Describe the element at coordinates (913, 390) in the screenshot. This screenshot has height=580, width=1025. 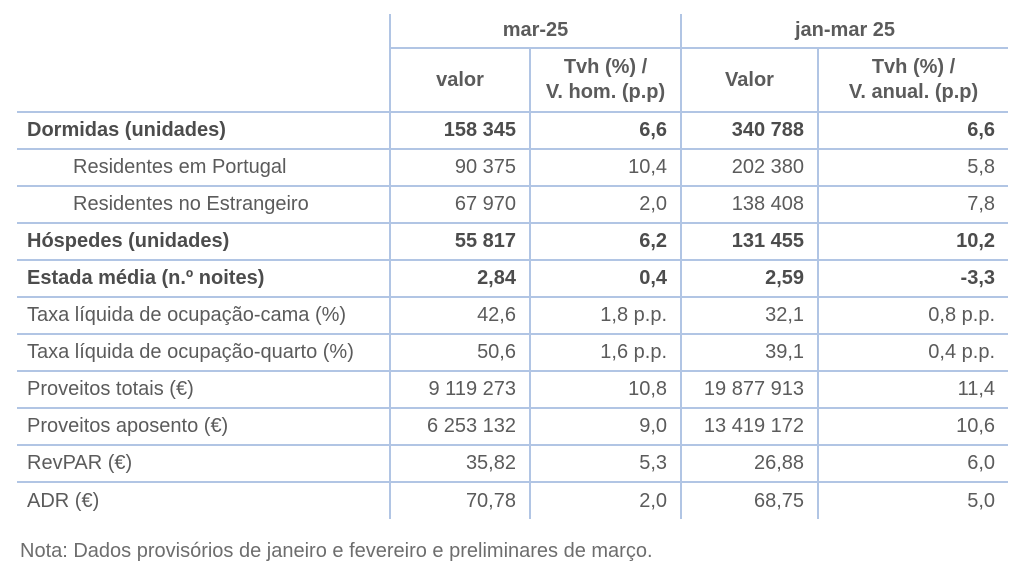
I see `cell-tvh-quarter: 11,4` at that location.